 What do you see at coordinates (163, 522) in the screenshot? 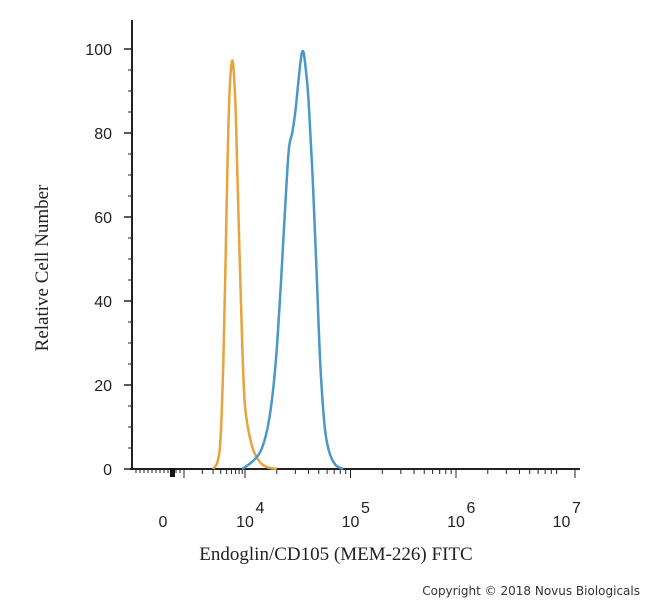
I see `x-tick-label: 0` at bounding box center [163, 522].